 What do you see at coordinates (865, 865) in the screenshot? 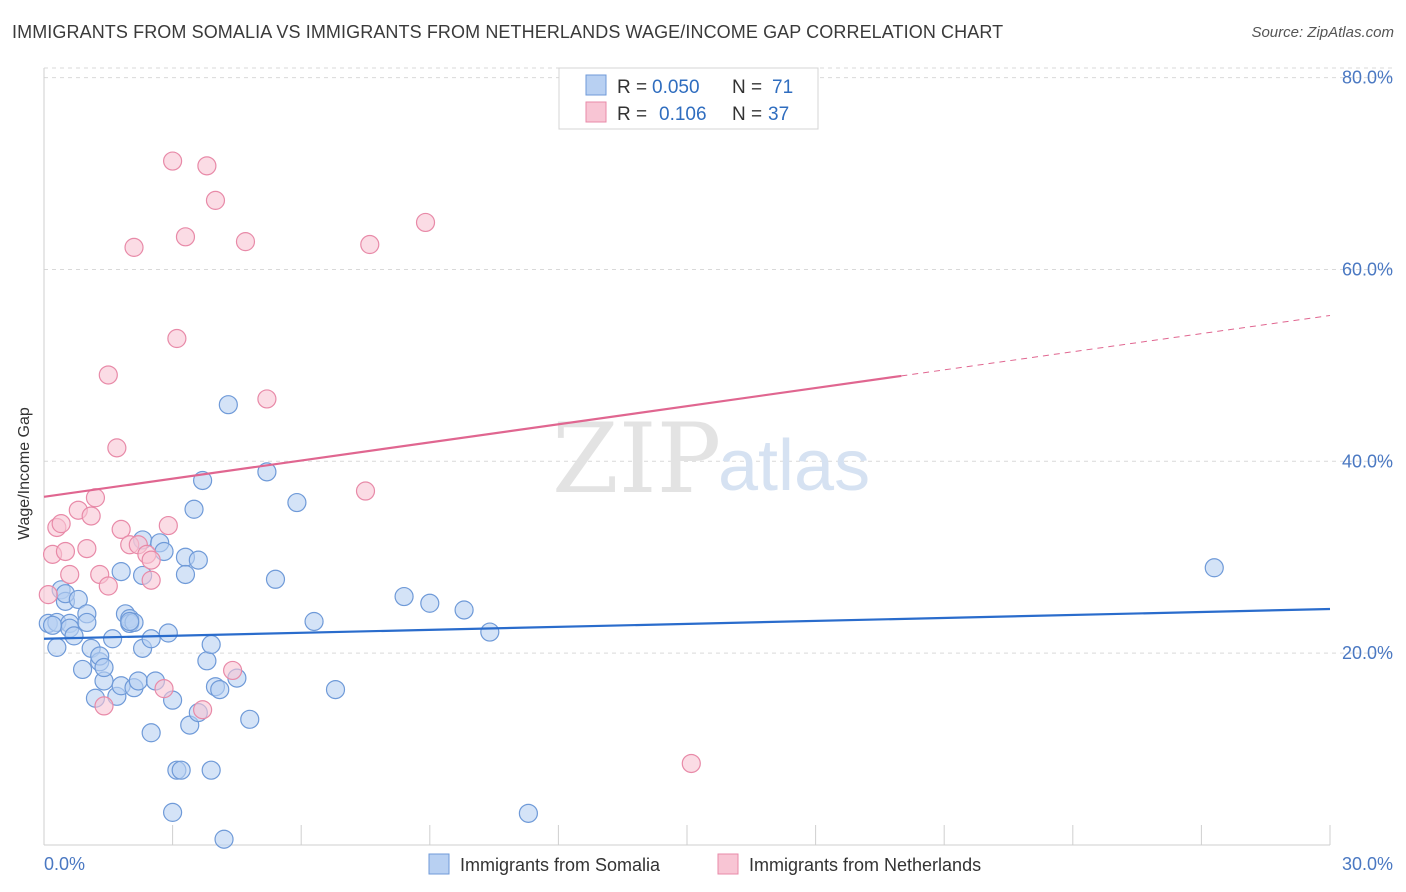
I see `bottom-legend-label-netherlands: Immigrants from Netherlands` at bounding box center [865, 865].